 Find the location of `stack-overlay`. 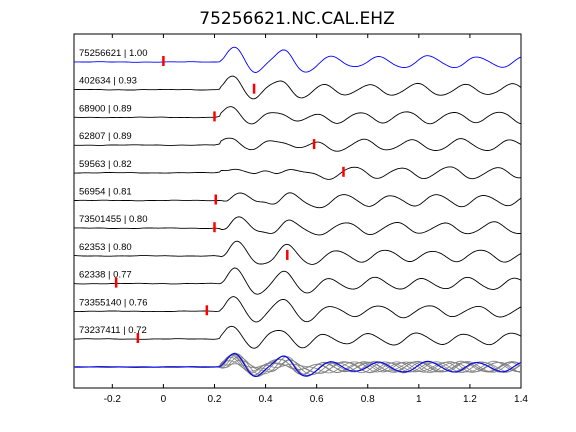

stack-overlay is located at coordinates (297, 365).